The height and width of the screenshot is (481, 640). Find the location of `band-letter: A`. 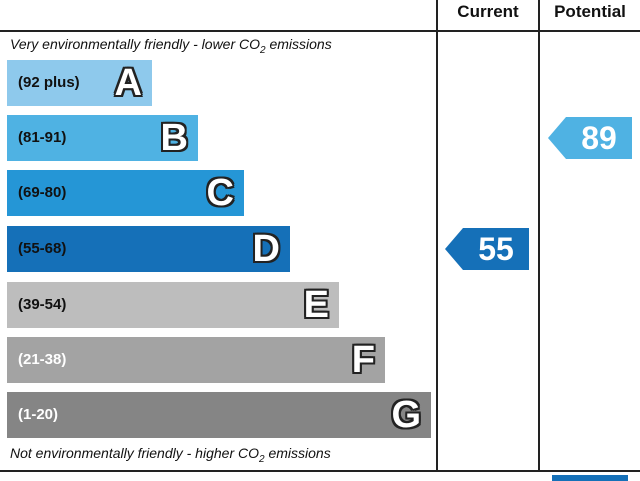

band-letter: A is located at coordinates (128, 83).